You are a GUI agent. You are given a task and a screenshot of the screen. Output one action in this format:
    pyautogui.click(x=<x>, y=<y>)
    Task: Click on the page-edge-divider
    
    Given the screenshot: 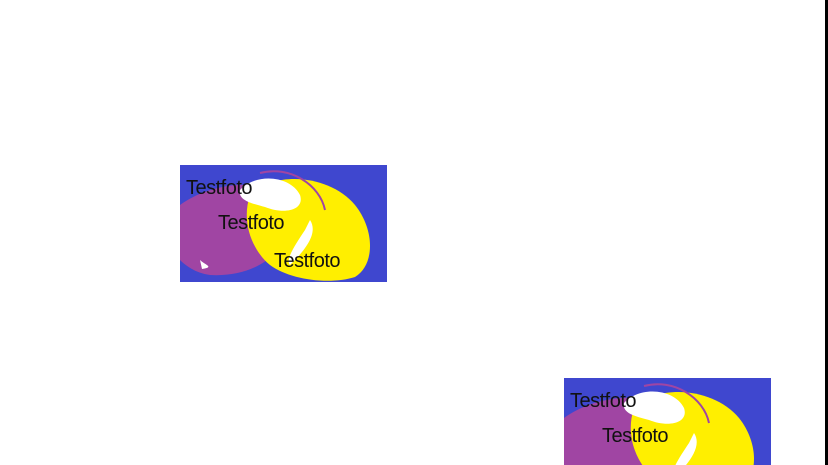 What is the action you would take?
    pyautogui.click(x=826, y=232)
    